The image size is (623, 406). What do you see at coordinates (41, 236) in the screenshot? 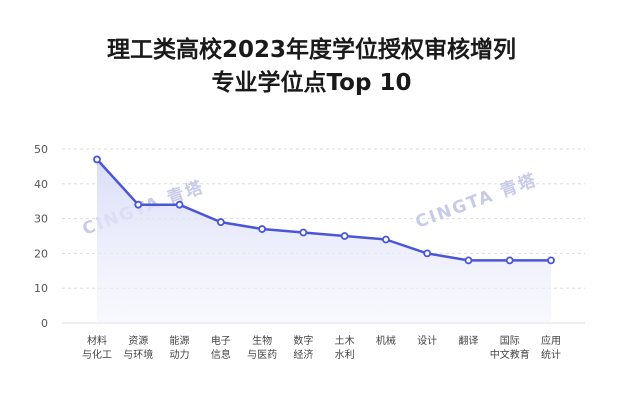
I see `y-axis-ticks: 0 10 20 30 40 50` at bounding box center [41, 236].